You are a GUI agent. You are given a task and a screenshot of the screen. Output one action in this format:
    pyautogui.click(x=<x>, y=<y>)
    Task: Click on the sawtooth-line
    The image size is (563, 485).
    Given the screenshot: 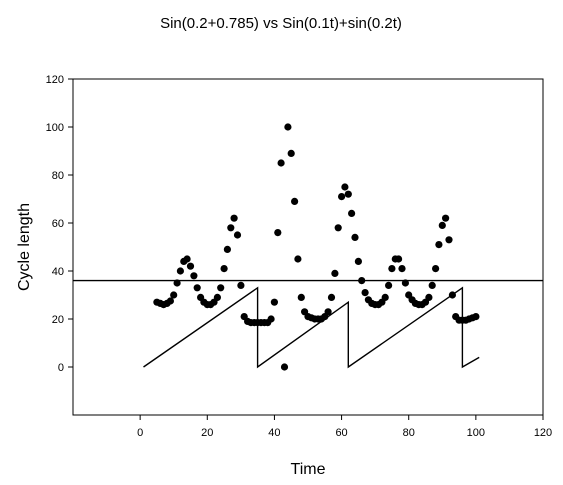 What is the action you would take?
    pyautogui.click(x=311, y=327)
    